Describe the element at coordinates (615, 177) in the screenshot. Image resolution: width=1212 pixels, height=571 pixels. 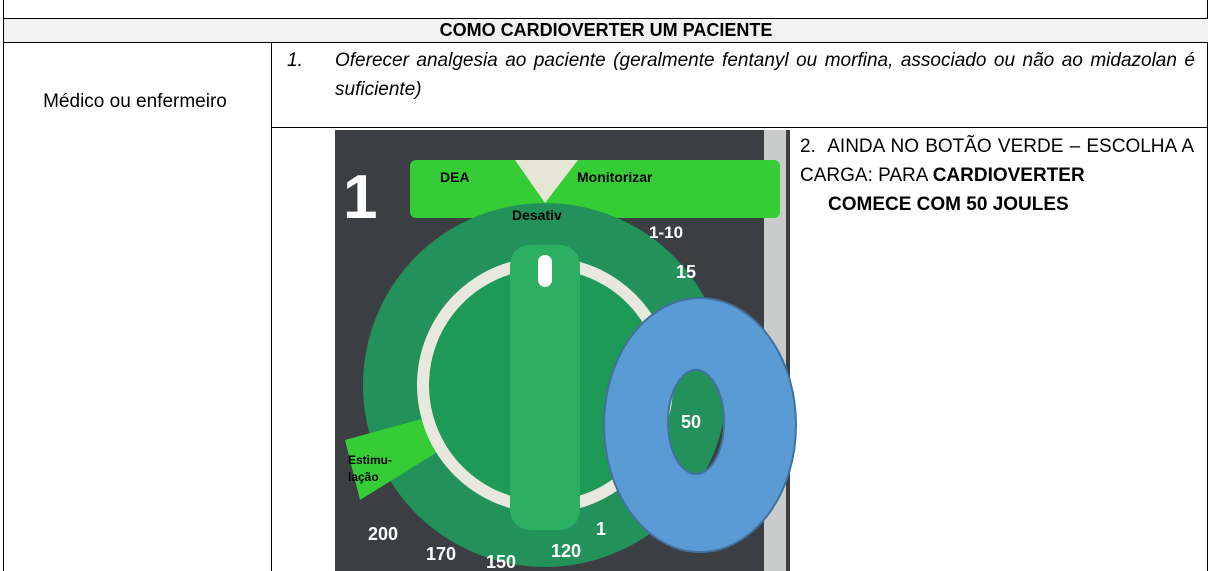
I see `dial-label: Monitorizar` at that location.